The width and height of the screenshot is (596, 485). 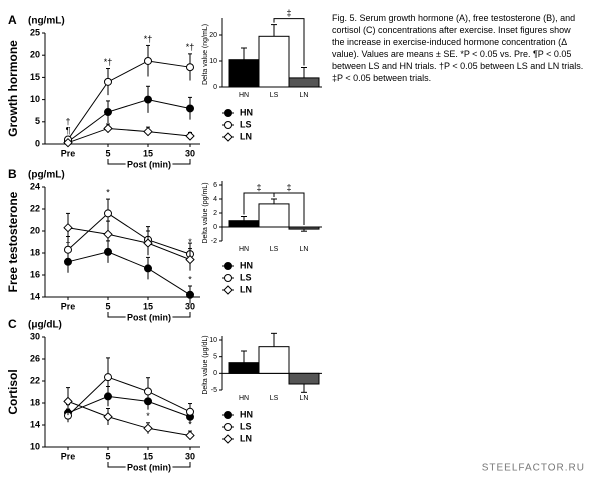 What do you see at coordinates (46, 21) in the screenshot?
I see `unit-label: (ng/mL)` at bounding box center [46, 21].